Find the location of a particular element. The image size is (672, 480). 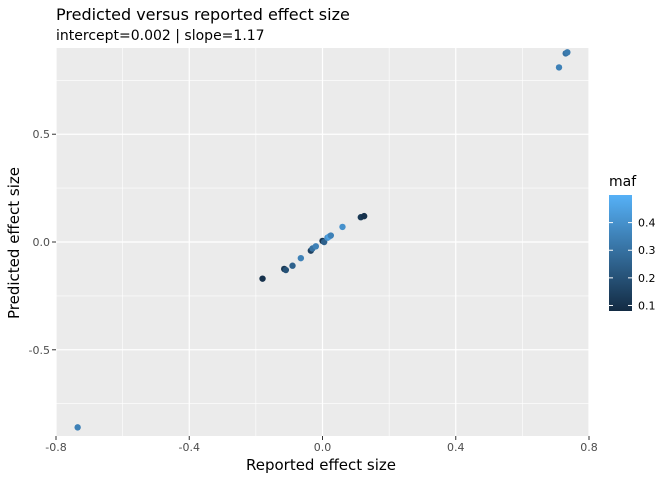

x-axis-title: Reported effect size is located at coordinates (321, 465).